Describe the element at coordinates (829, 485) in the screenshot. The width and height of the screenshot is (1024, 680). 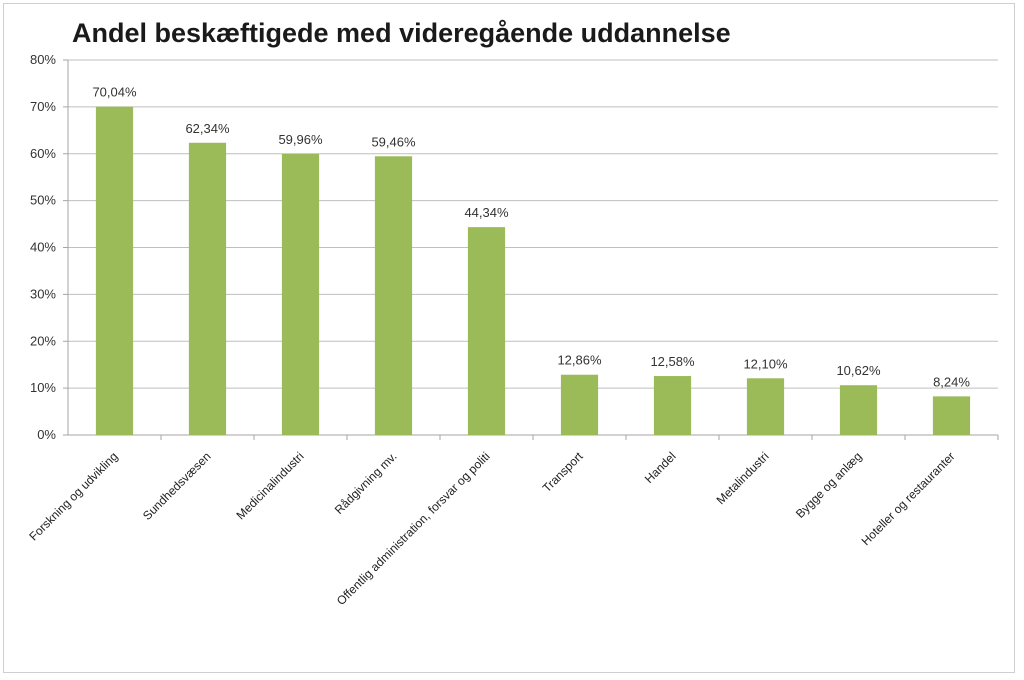
I see `category-label: Bygge og anlæg` at that location.